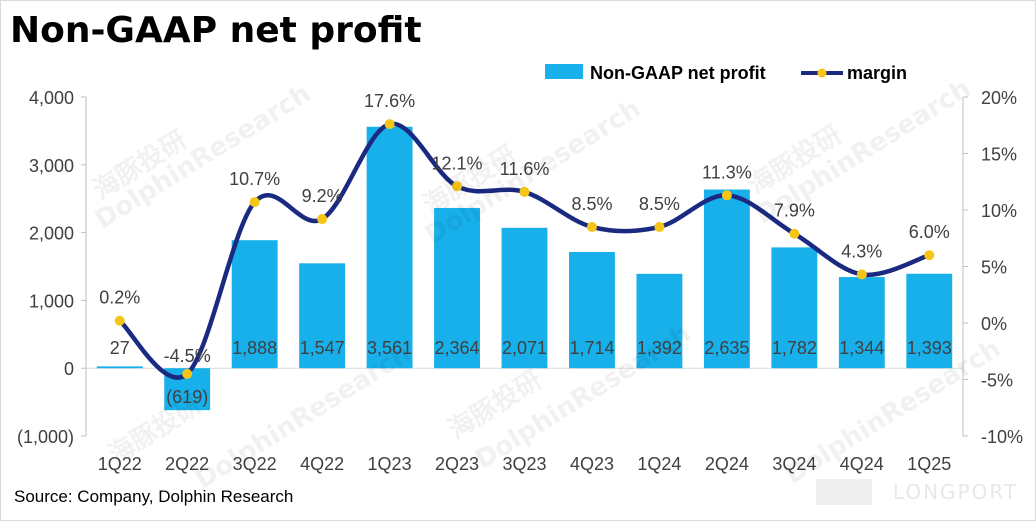  Describe the element at coordinates (187, 464) in the screenshot. I see `x-tick-label: 2Q22` at that location.